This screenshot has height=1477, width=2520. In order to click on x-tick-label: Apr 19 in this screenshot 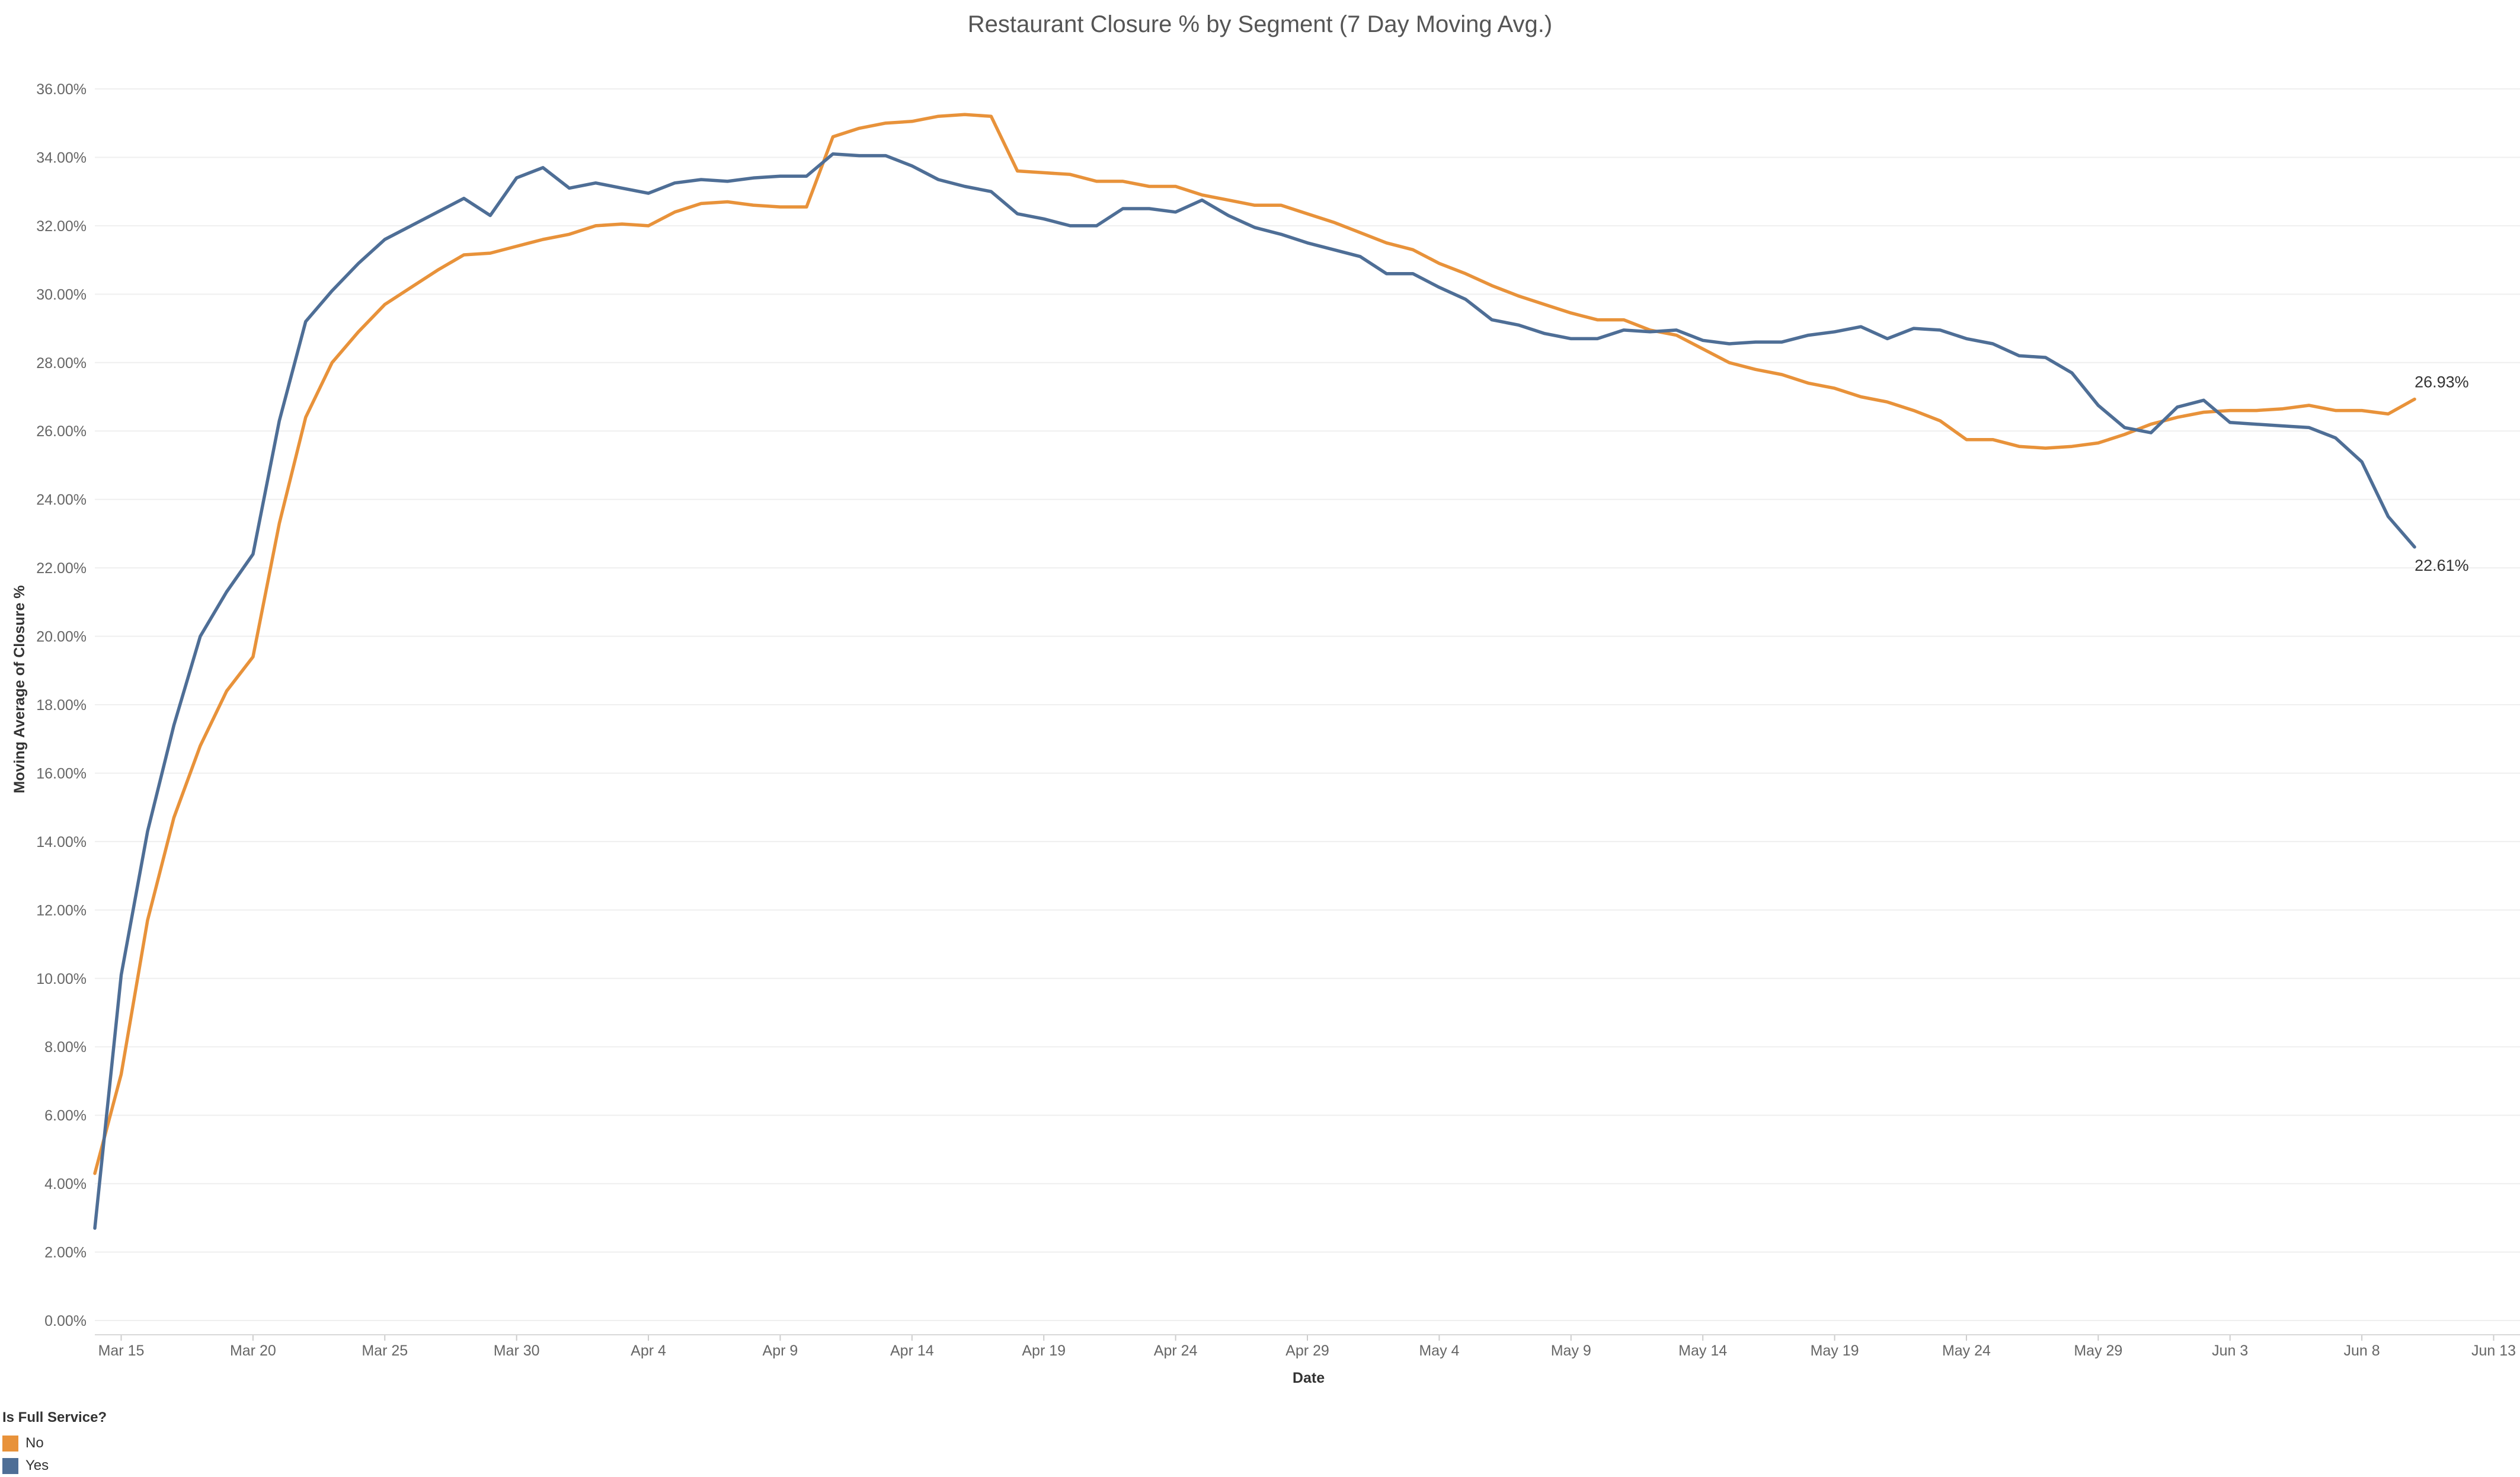, I will do `click(1044, 1350)`.